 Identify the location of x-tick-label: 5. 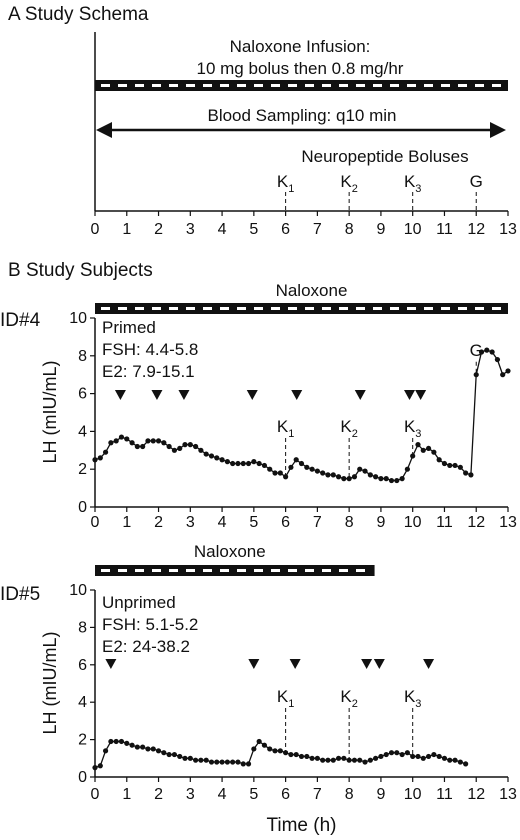
(253, 522).